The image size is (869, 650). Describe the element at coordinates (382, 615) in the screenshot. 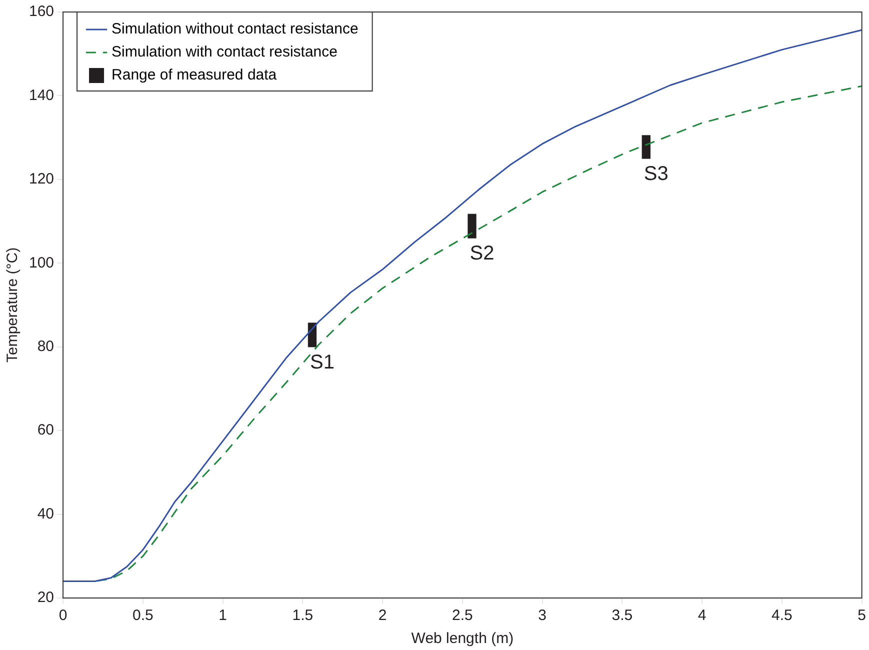

I see `x-tick-label: 2` at that location.